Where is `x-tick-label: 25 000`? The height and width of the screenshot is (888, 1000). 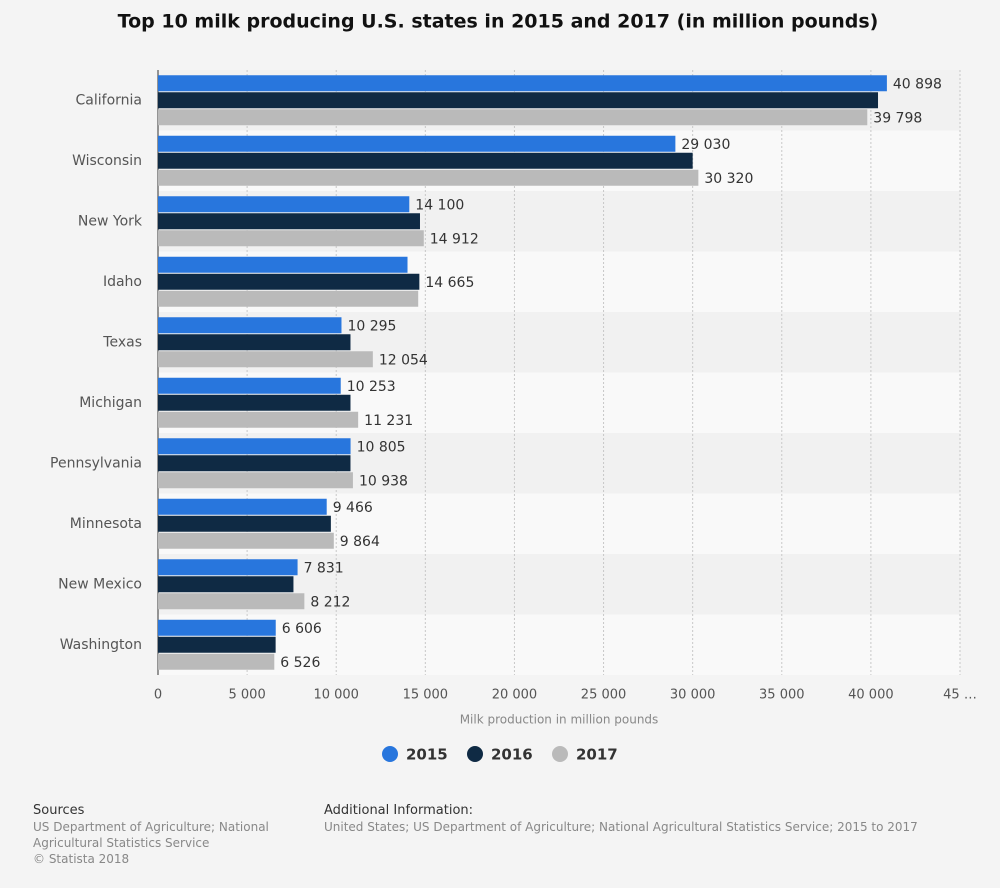
x-tick-label: 25 000 is located at coordinates (604, 695).